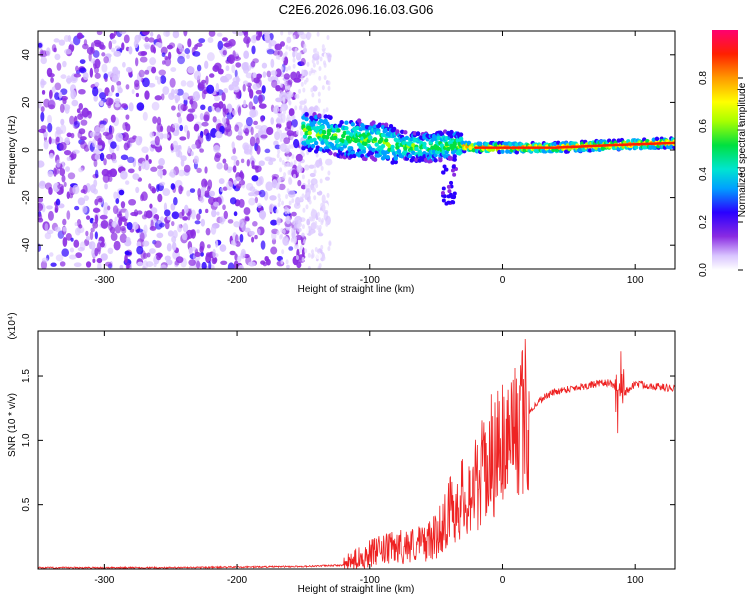 The image size is (750, 600). Describe the element at coordinates (356, 589) in the screenshot. I see `snr-x-axis-title: Height of straight line (km)` at that location.